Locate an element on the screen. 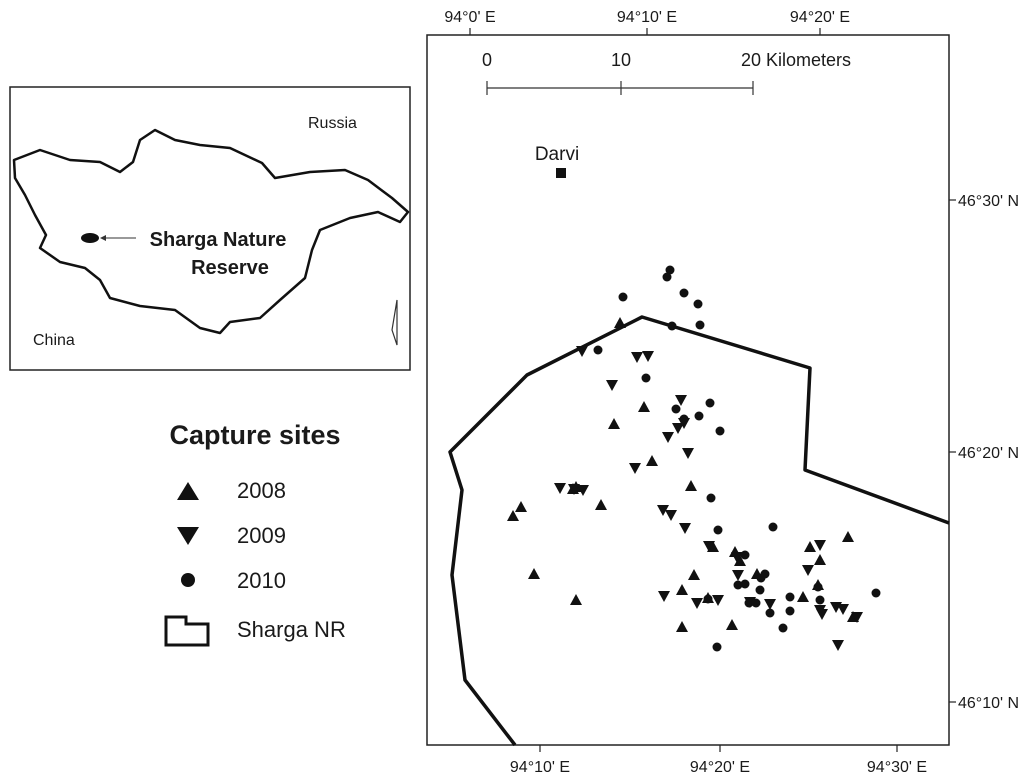 The width and height of the screenshot is (1034, 777). right-axis-label: 46°10' N is located at coordinates (988, 703).